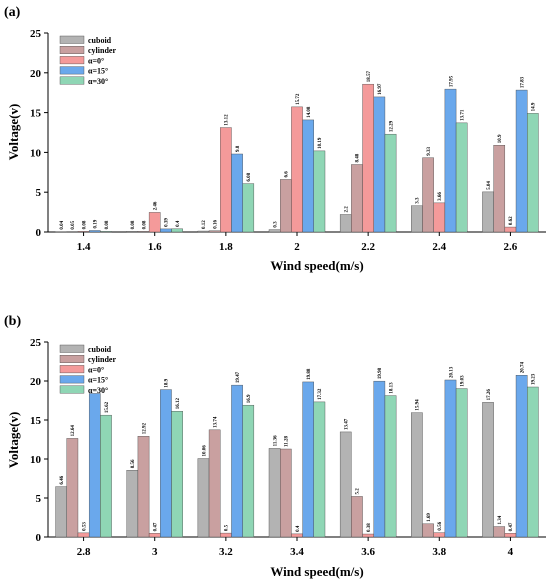 Image resolution: width=550 pixels, height=585 pixels. What do you see at coordinates (358, 491) in the screenshot?
I see `data-label: 5.2` at bounding box center [358, 491].